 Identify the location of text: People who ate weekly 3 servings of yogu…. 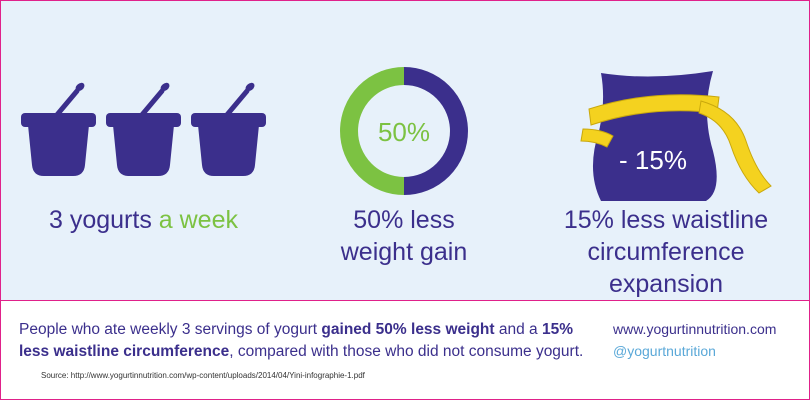
(170, 329).